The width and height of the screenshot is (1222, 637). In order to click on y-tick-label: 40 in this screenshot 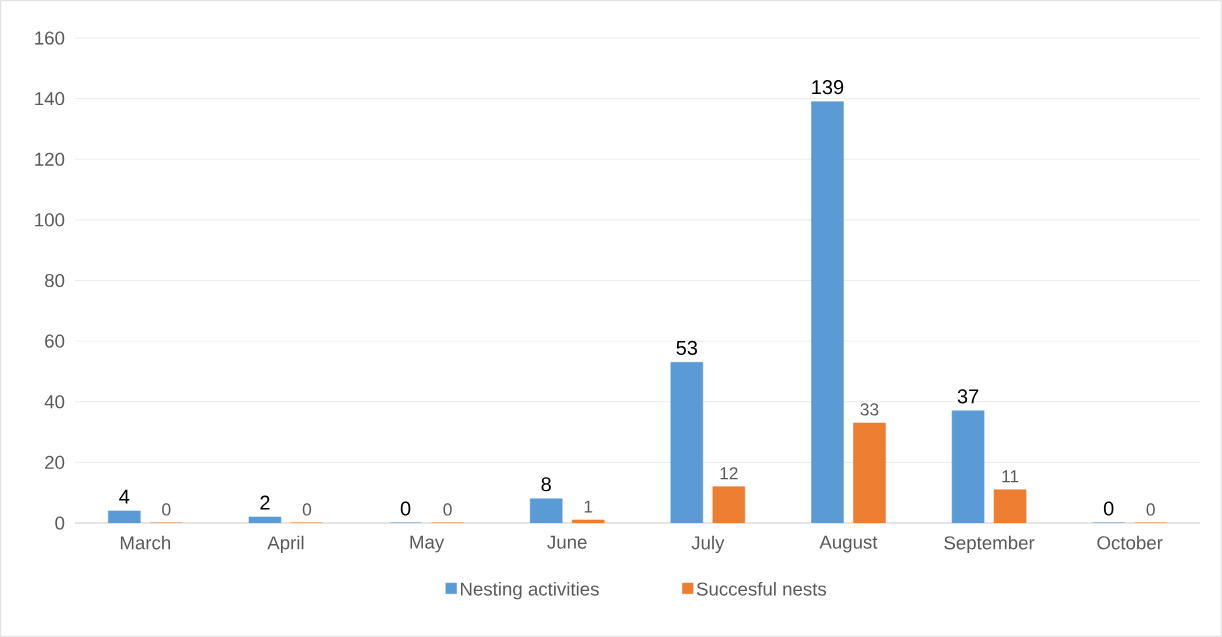, I will do `click(54, 402)`.